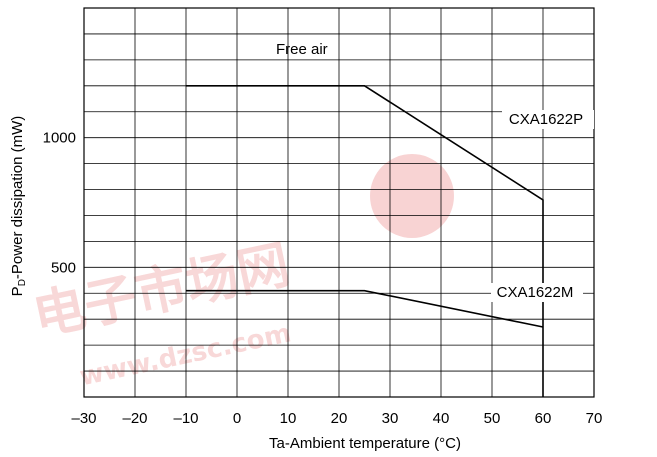 The image size is (657, 457). What do you see at coordinates (83, 418) in the screenshot?
I see `x-tick-label: –30` at bounding box center [83, 418].